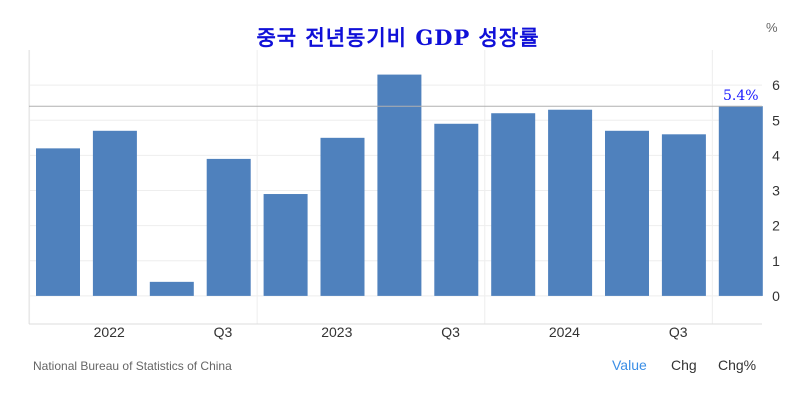  Describe the element at coordinates (336, 332) in the screenshot. I see `x-tick-label: 2023` at that location.